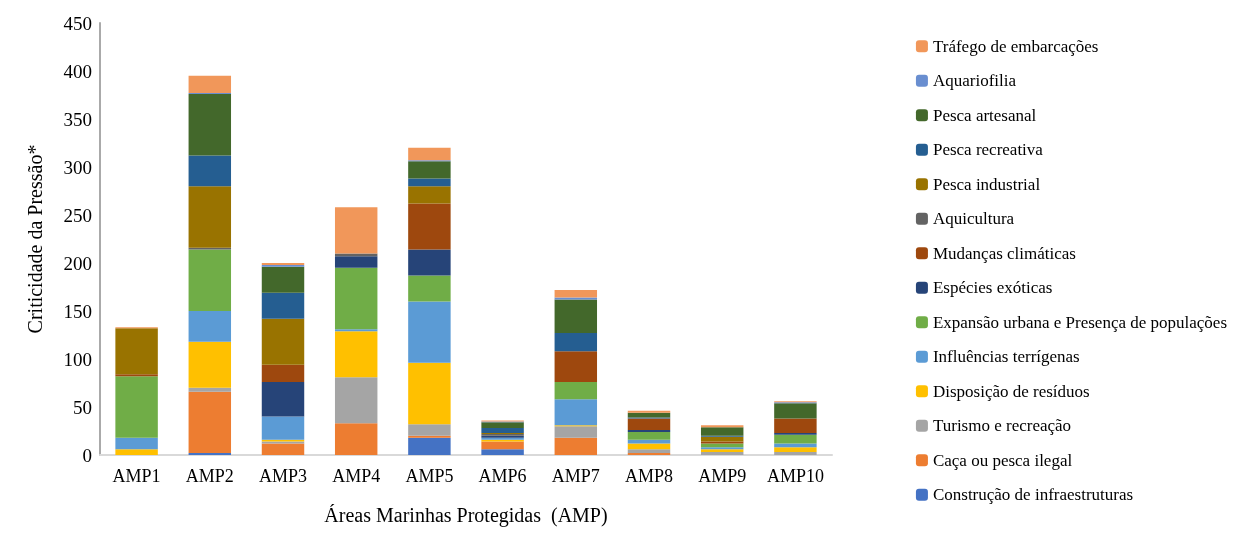  I want to click on x-tick-label: AMP6, so click(502, 476).